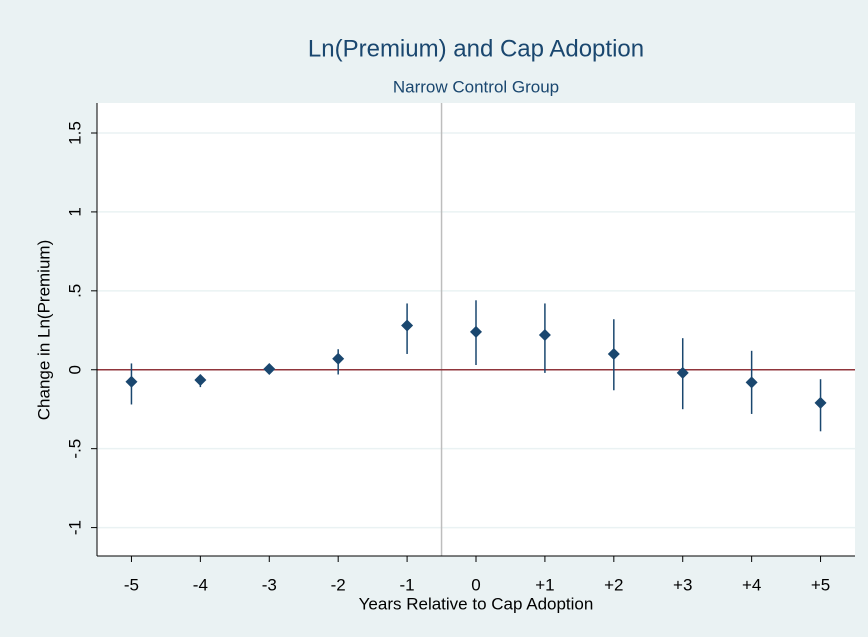  I want to click on x-tick-label: +5, so click(820, 584).